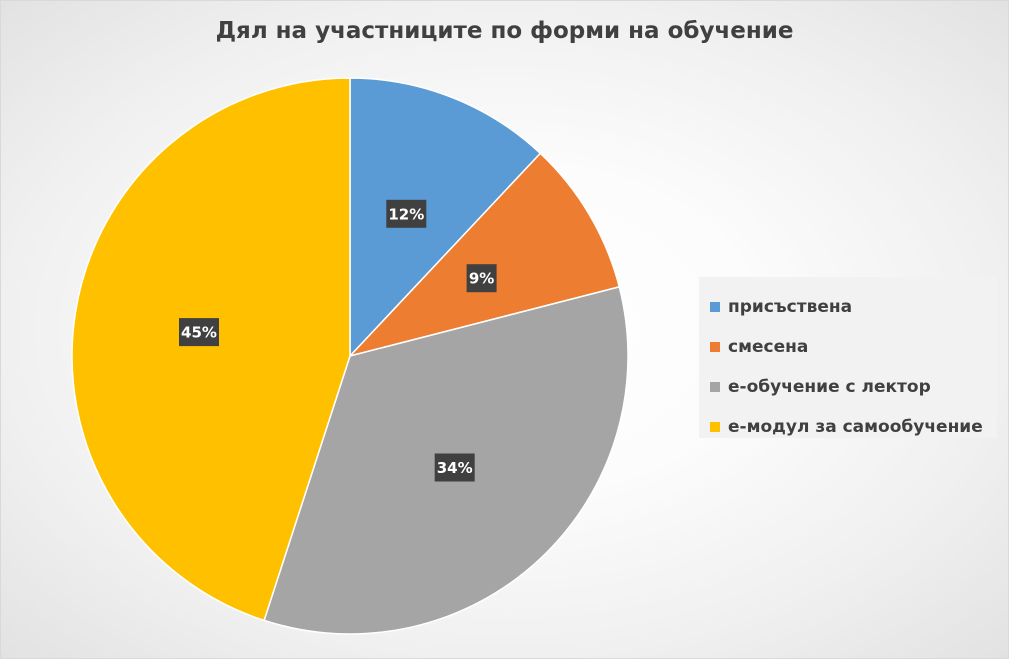  Describe the element at coordinates (853, 307) in the screenshot. I see `legend-item-present: присъствена` at that location.